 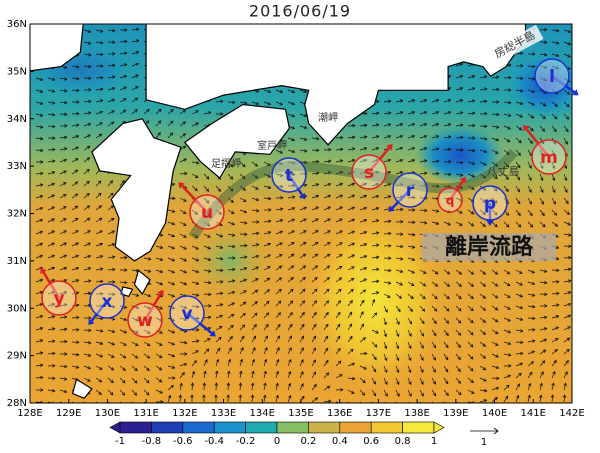 I want to click on cold-eddy, so click(x=460, y=155).